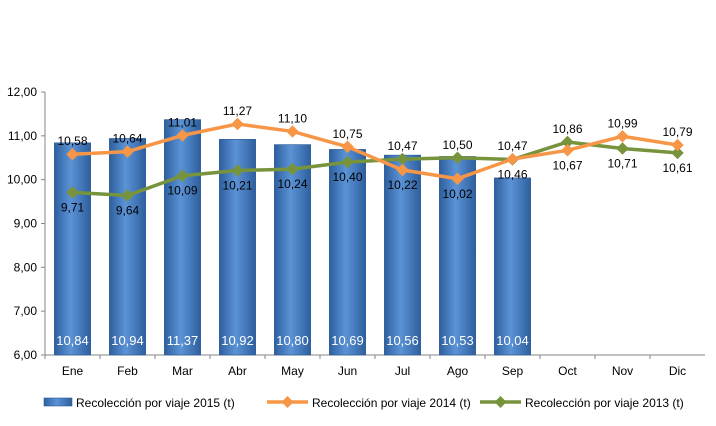 This screenshot has height=426, width=716. Describe the element at coordinates (391, 403) in the screenshot. I see `legend-label-2014: Recolección por viaje 2014 (t)` at that location.